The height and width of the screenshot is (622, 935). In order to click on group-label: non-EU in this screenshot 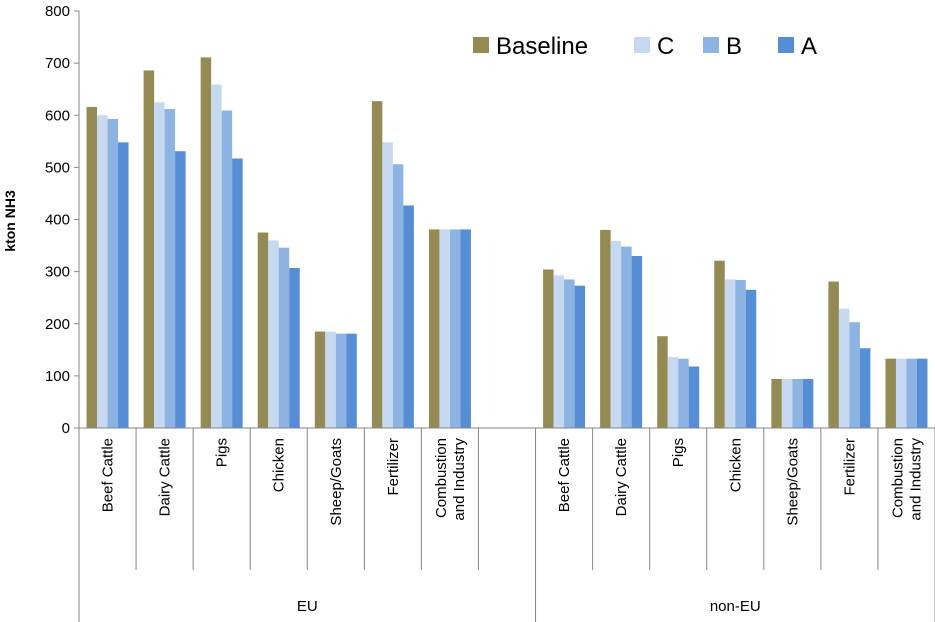, I will do `click(735, 606)`.